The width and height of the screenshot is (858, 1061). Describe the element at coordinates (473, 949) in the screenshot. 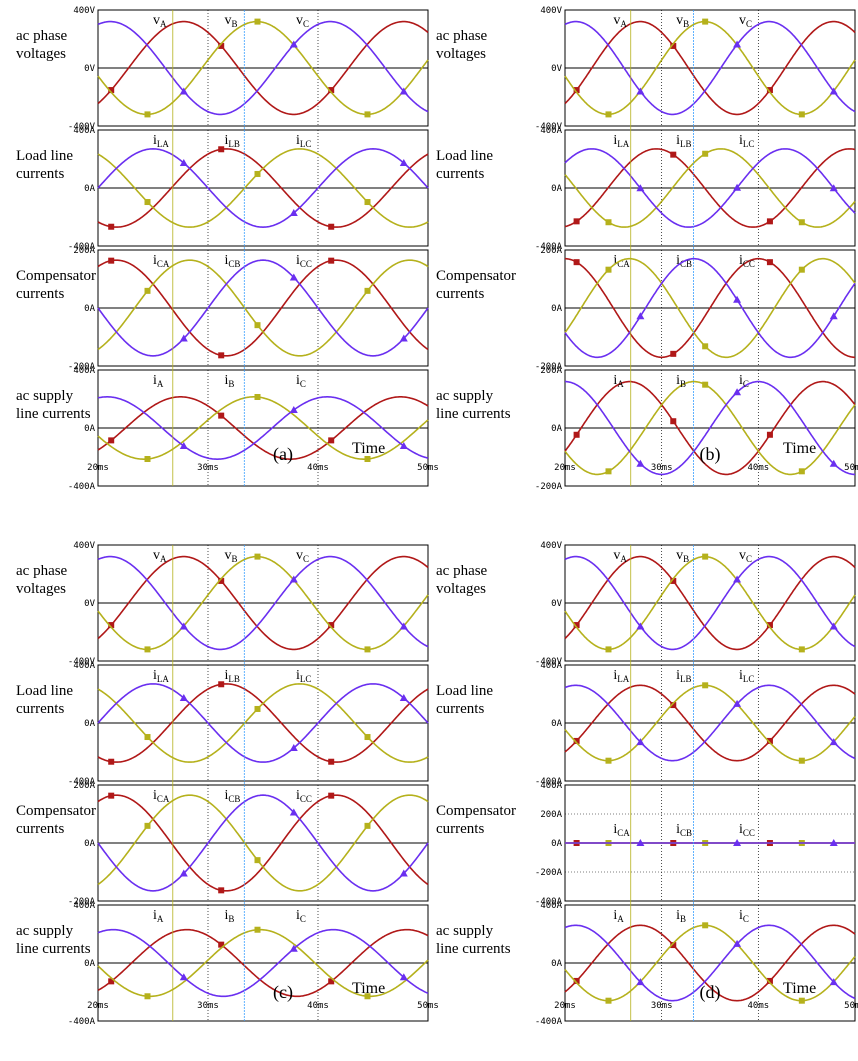

I see `row-label: line currents` at that location.